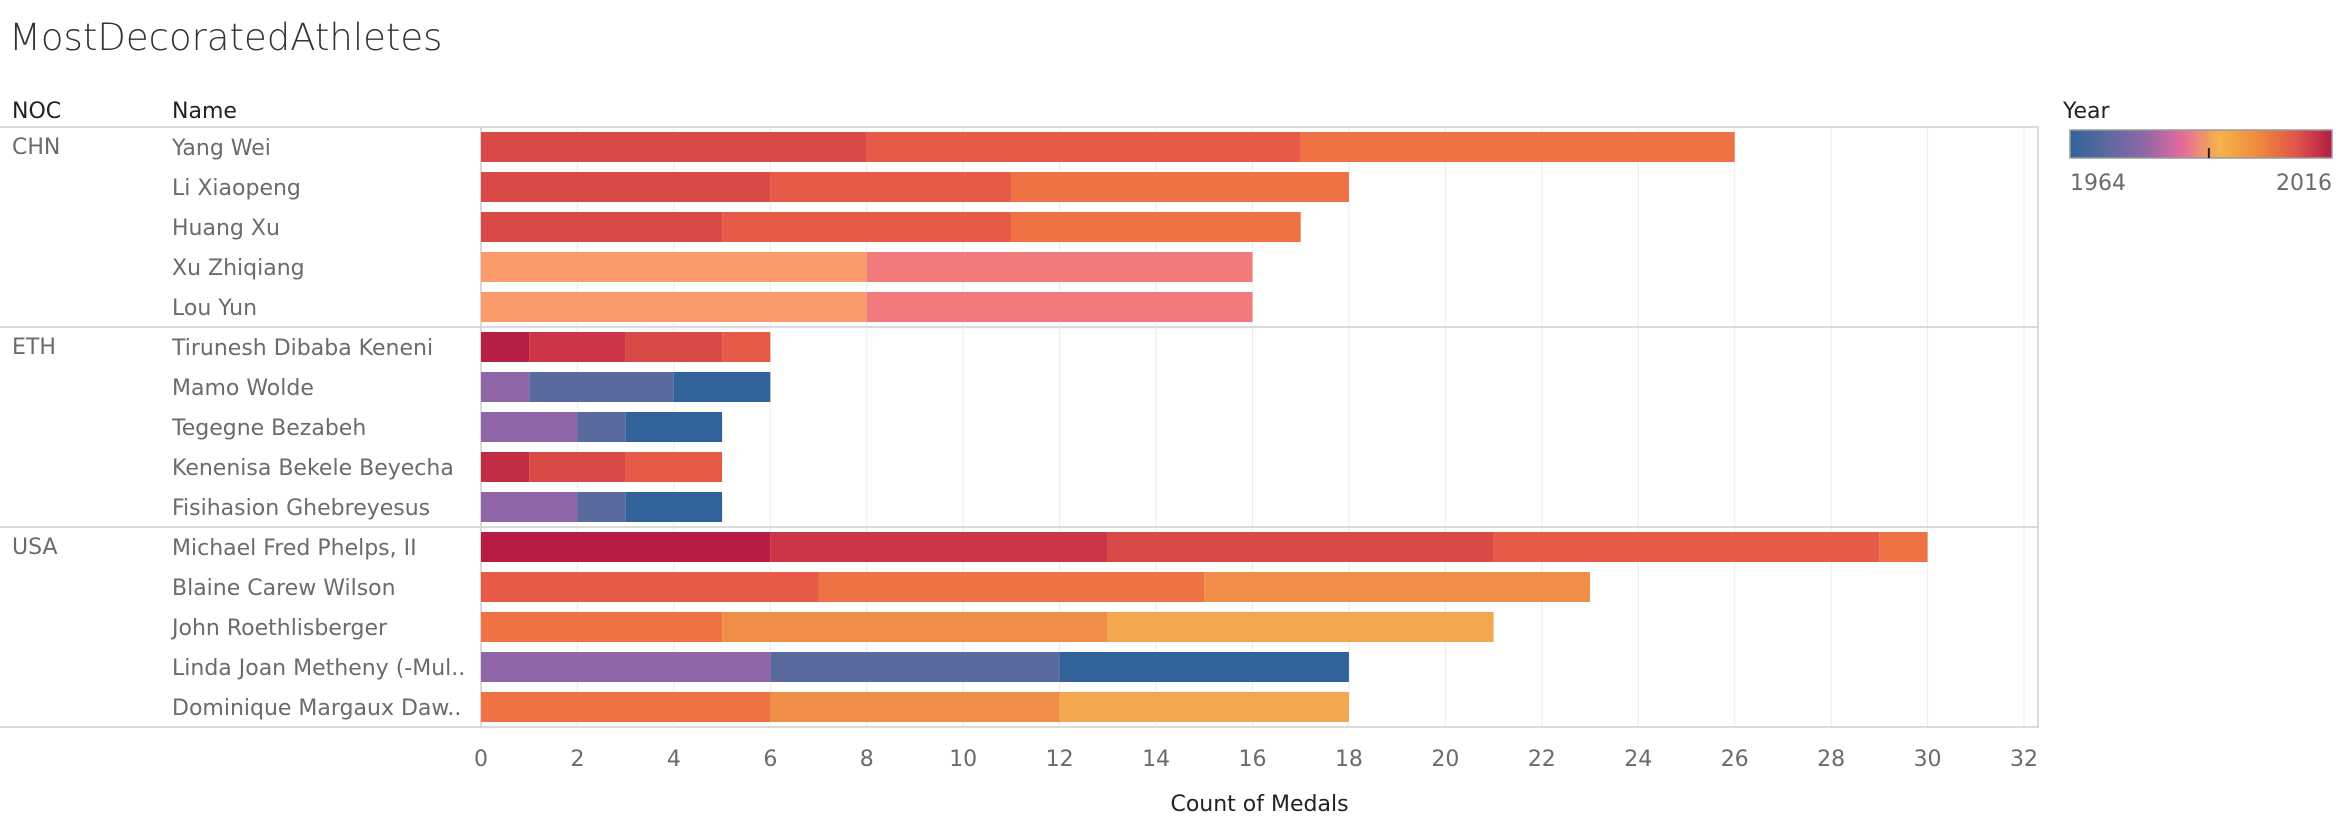 This screenshot has width=2342, height=834. I want to click on x-tick-label: 24, so click(1638, 759).